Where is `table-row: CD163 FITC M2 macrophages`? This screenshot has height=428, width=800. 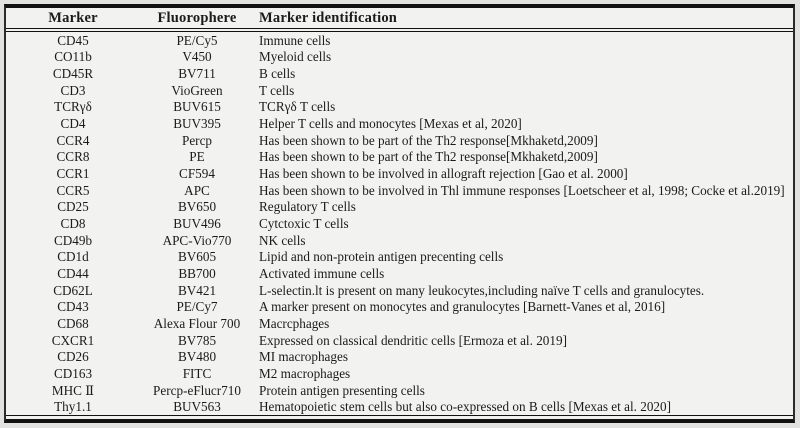
table-row: CD163 FITC M2 macrophages is located at coordinates (399, 373).